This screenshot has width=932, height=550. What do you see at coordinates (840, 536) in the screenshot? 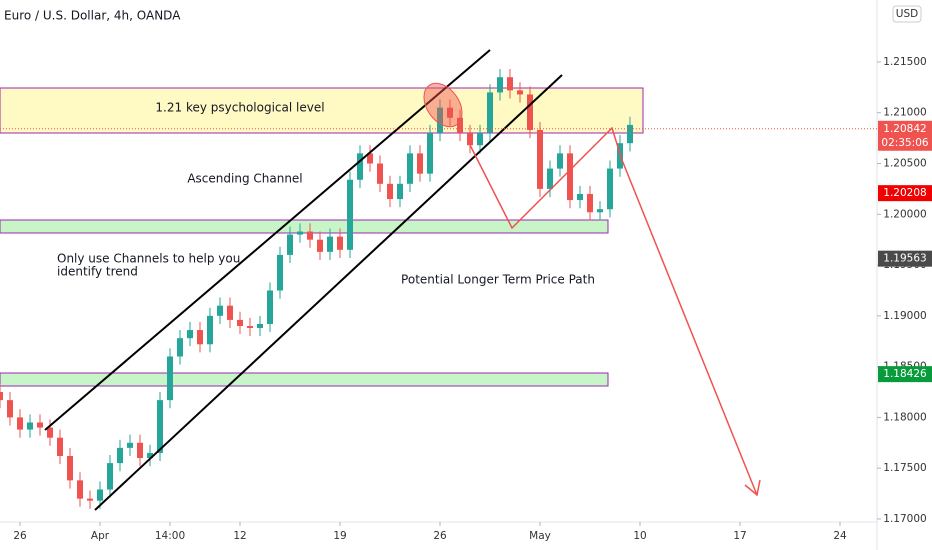
I see `x-tick-label: 24` at bounding box center [840, 536].